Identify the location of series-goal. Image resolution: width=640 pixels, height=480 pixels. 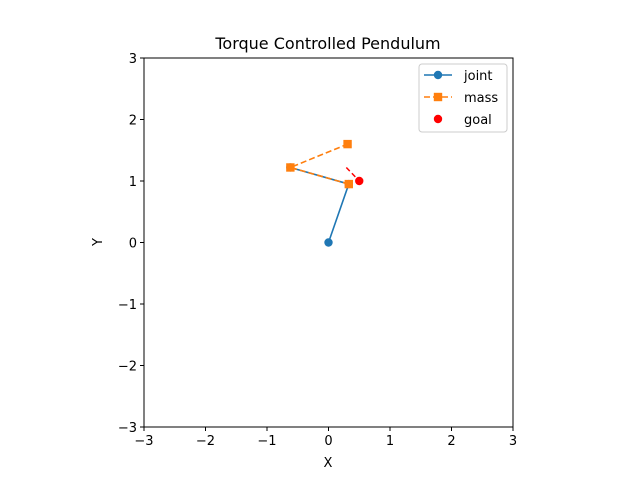
(359, 181).